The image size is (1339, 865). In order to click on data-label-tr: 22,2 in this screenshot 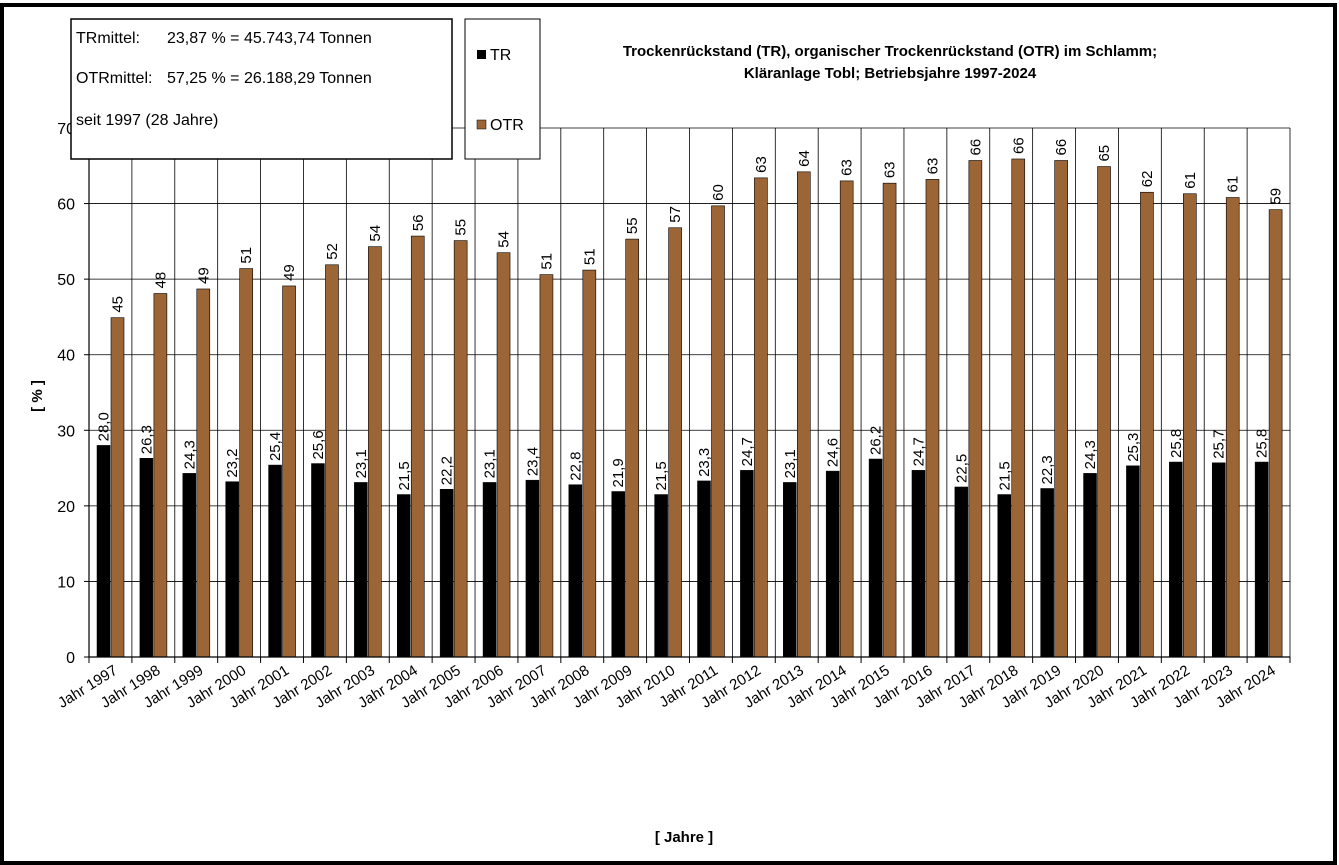, I will do `click(447, 470)`.